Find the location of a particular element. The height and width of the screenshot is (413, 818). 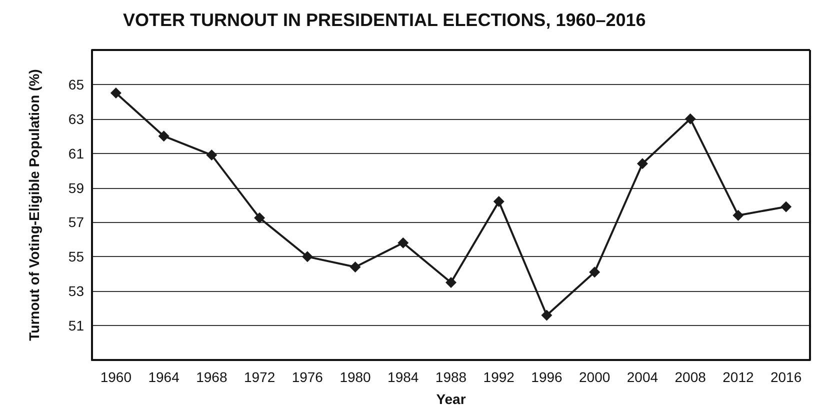

x-tick-label: 1988 is located at coordinates (451, 377).